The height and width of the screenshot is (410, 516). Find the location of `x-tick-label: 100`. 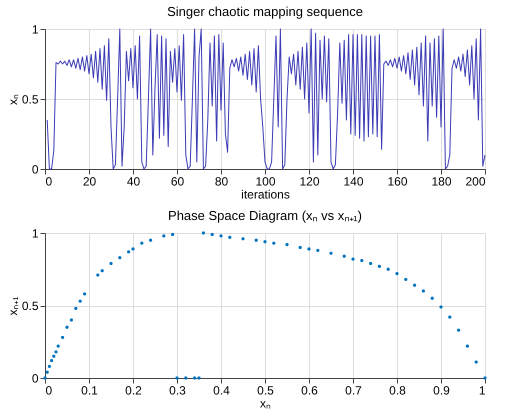

x-tick-label: 100 is located at coordinates (265, 181).